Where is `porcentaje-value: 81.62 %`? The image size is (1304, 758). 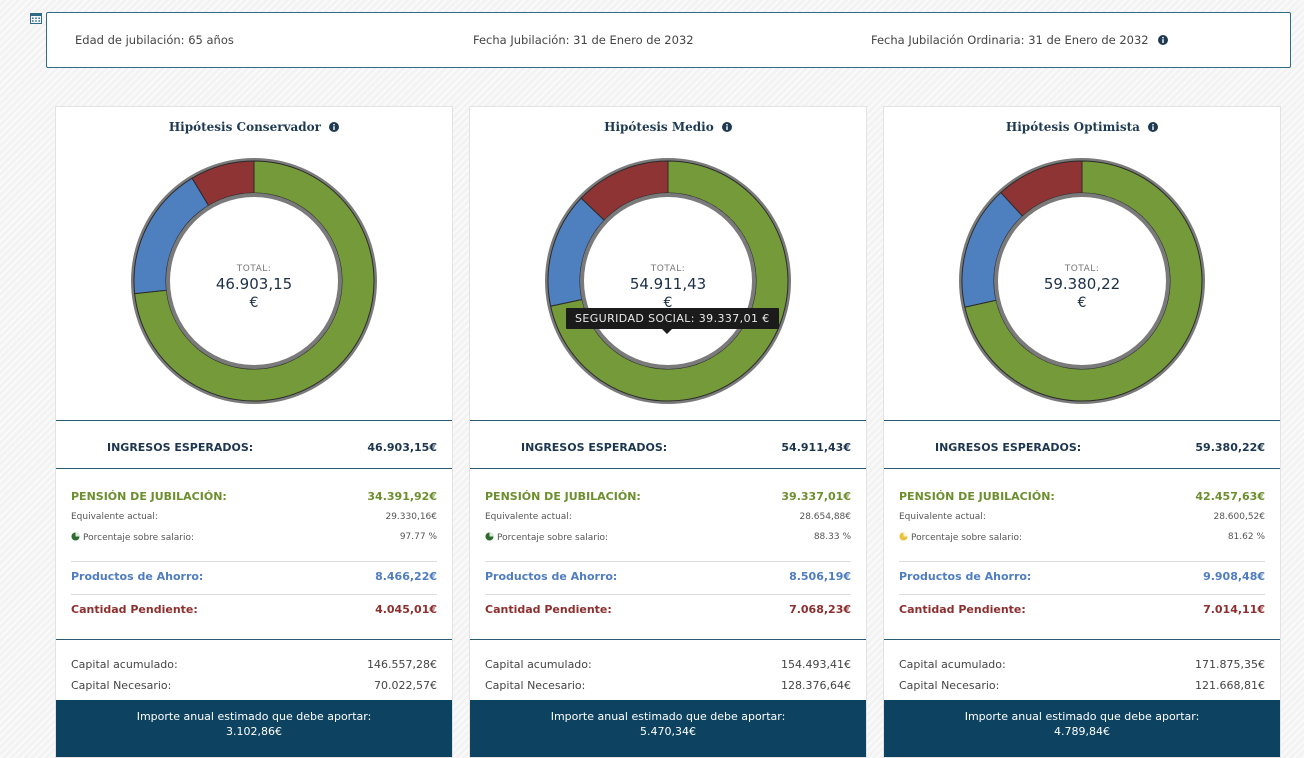 porcentaje-value: 81.62 % is located at coordinates (1246, 537).